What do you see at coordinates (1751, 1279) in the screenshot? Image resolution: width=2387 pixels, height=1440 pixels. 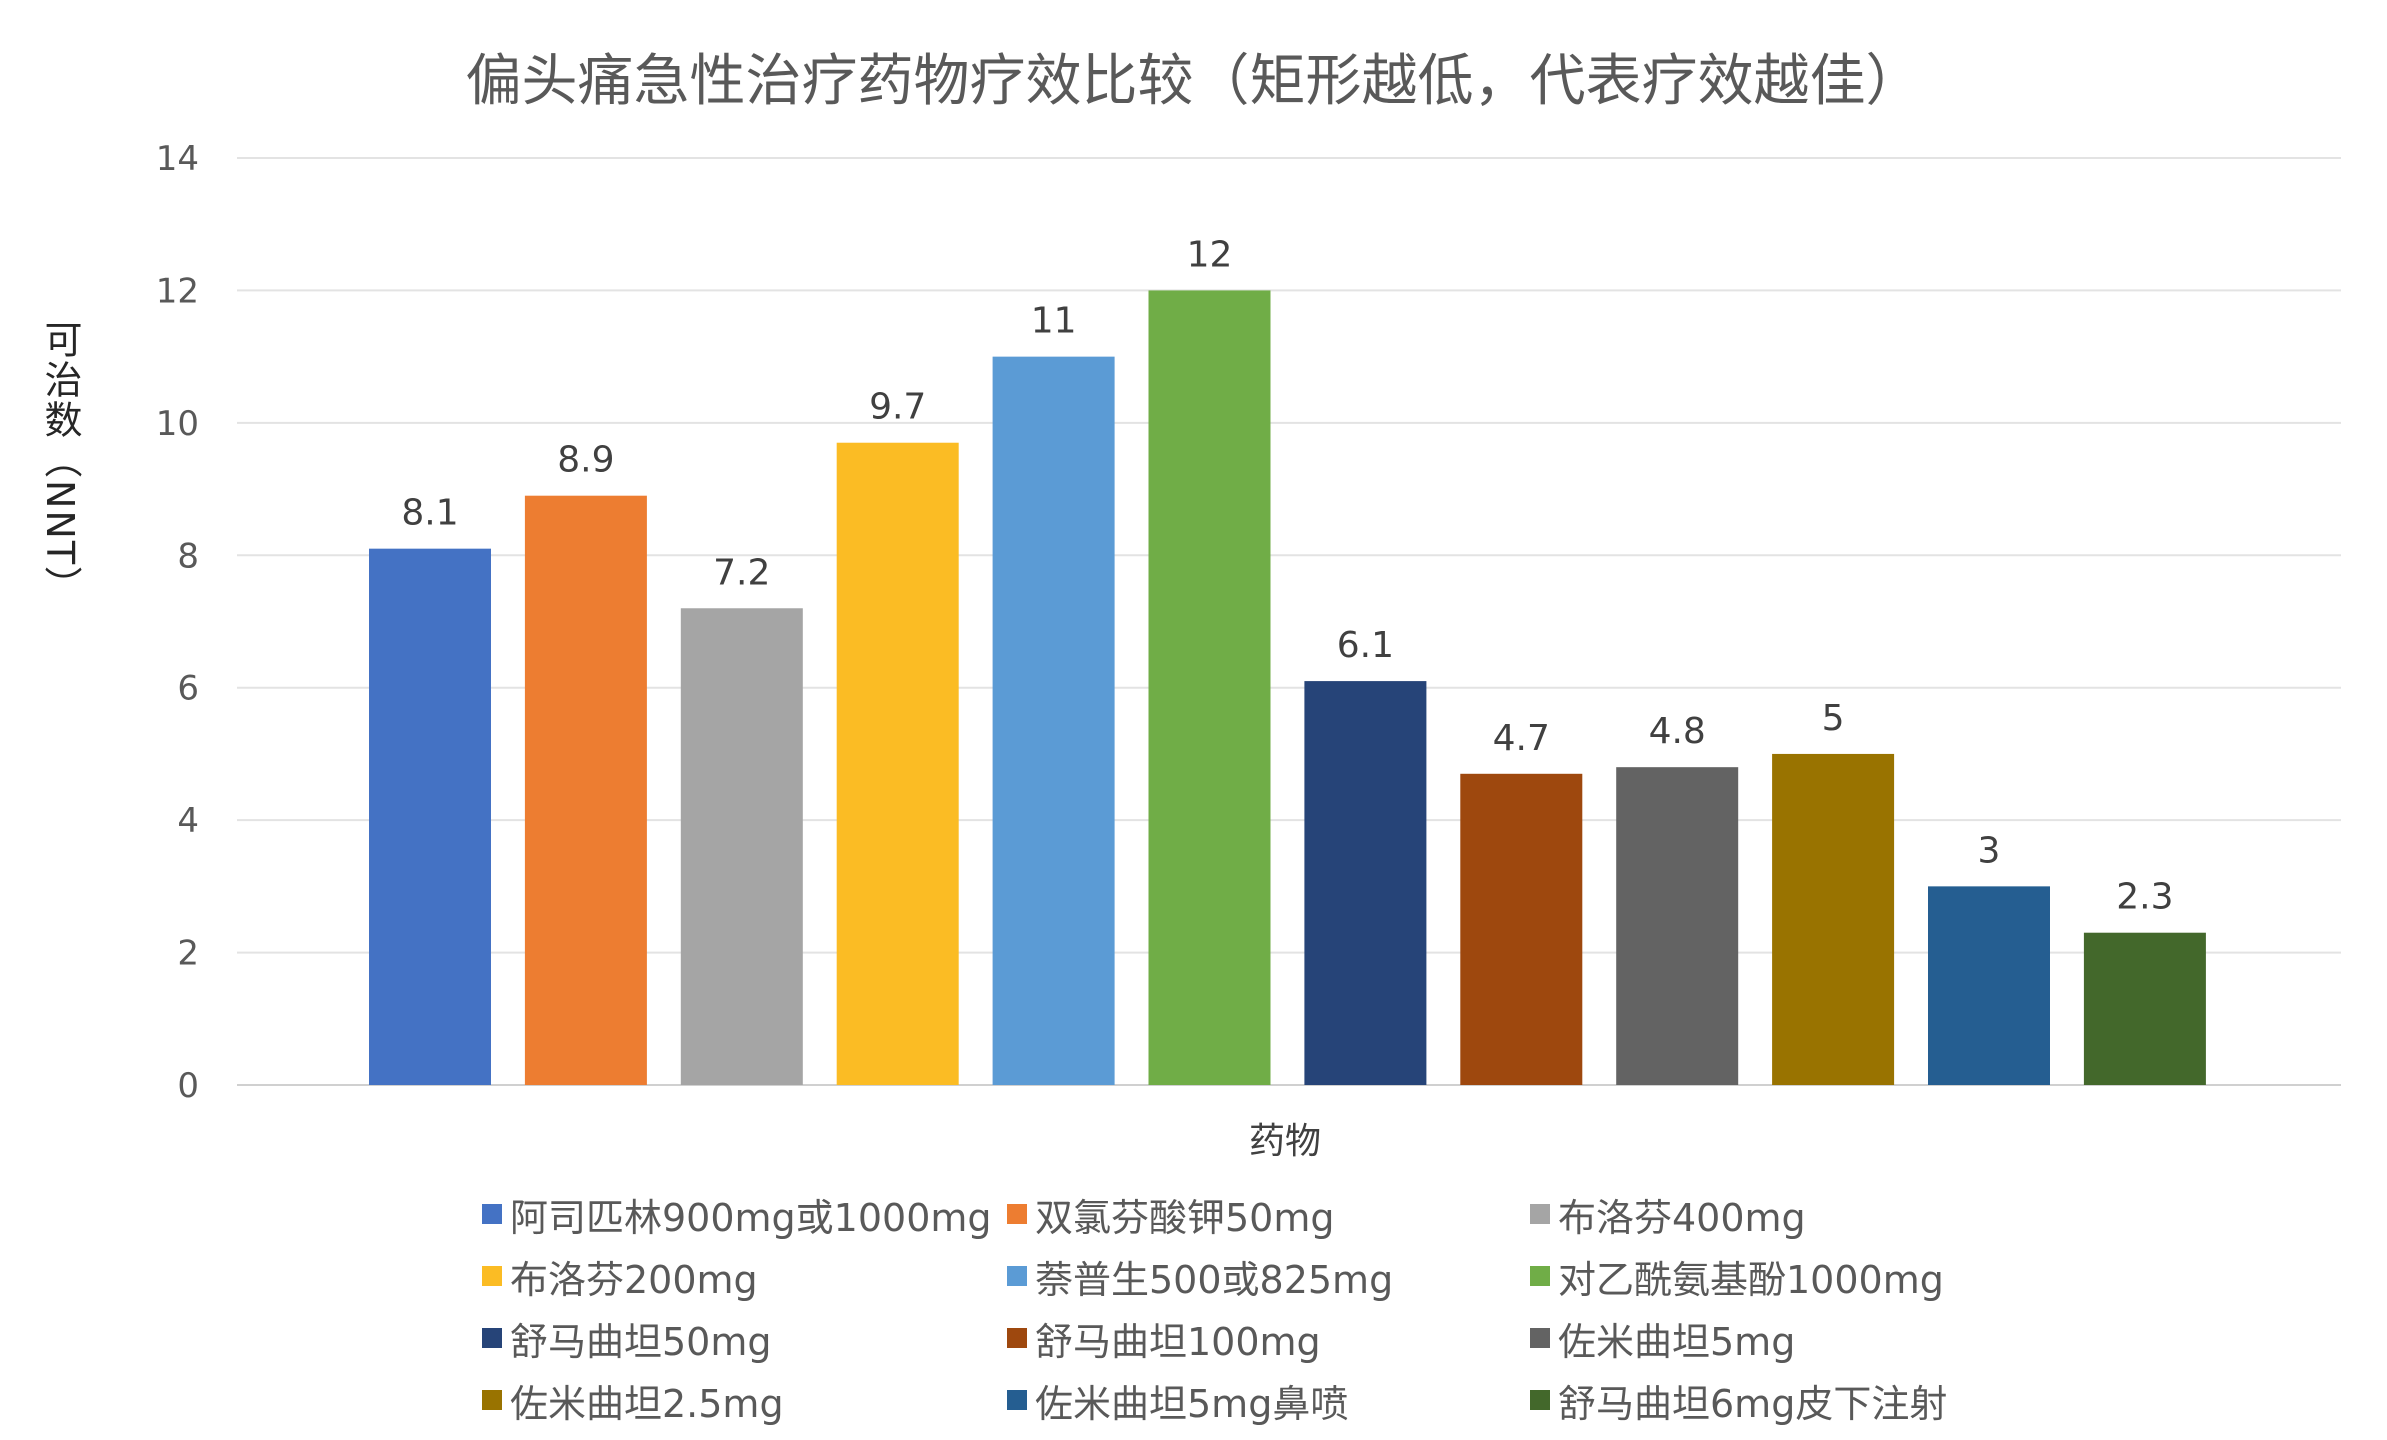 I see `legend-label: 对乙酰氨基酚1000mg` at bounding box center [1751, 1279].